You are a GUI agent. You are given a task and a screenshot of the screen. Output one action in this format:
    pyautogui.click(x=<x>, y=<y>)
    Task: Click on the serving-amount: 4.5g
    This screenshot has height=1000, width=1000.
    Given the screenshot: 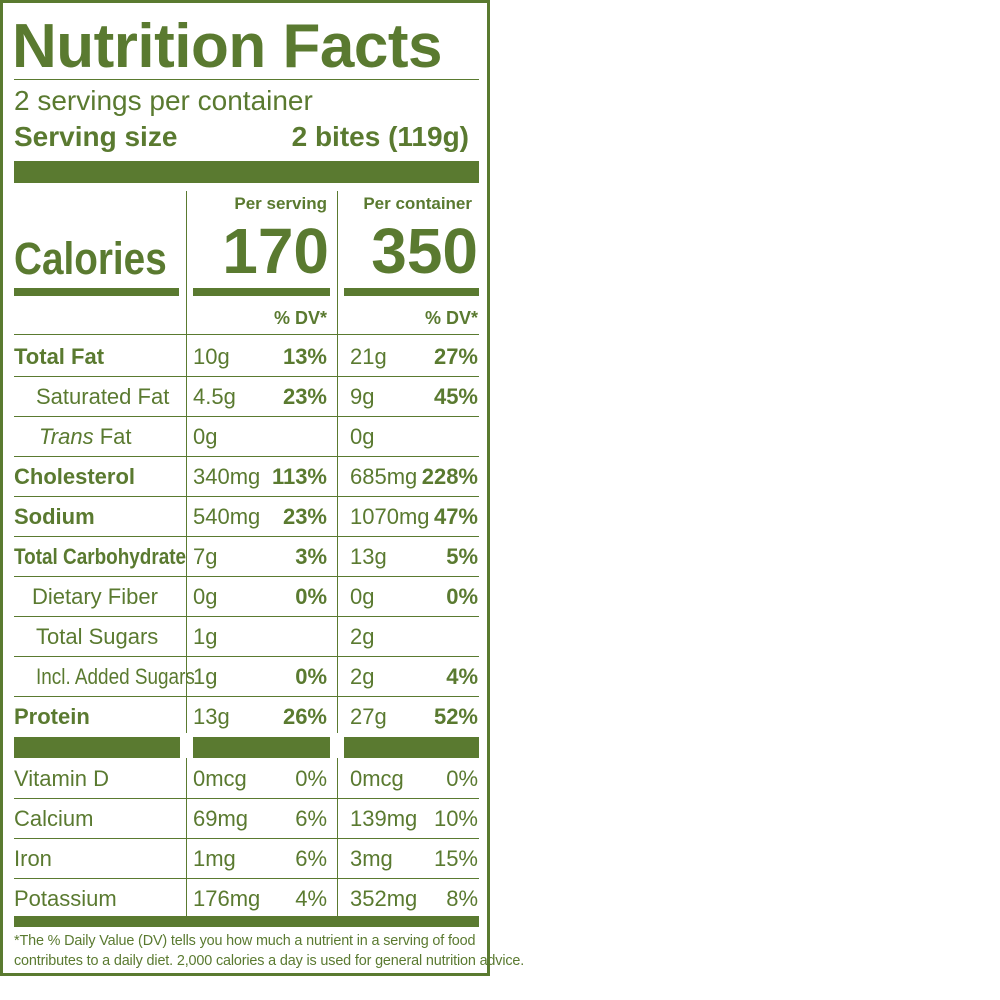 What is the action you would take?
    pyautogui.click(x=214, y=396)
    